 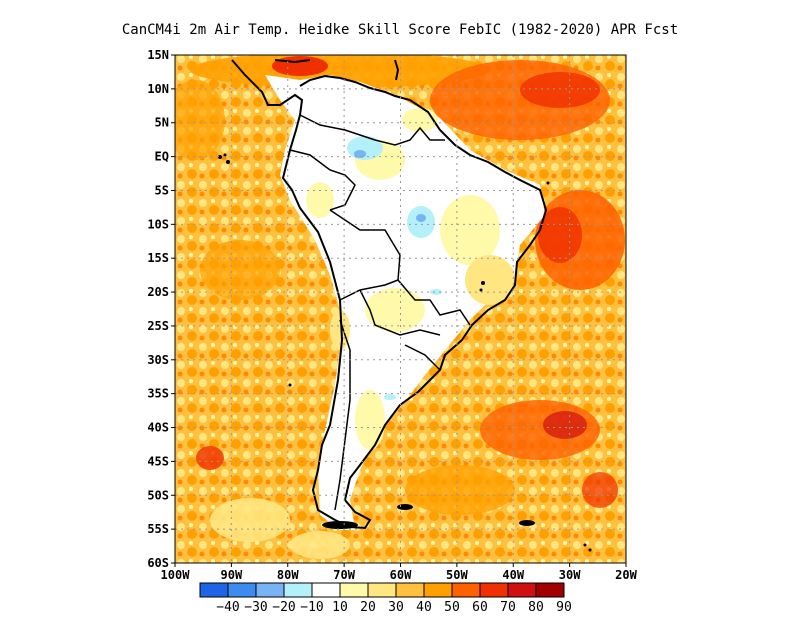 What do you see at coordinates (158, 495) in the screenshot?
I see `lat-label: 50S` at bounding box center [158, 495].